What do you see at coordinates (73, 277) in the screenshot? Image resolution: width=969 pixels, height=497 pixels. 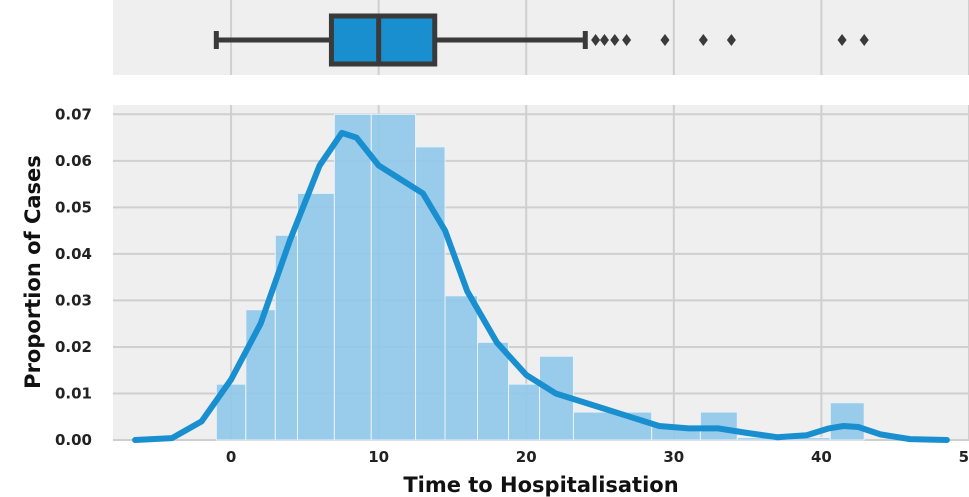 I see `y-axis-tick-labels: 0.00 0.01 0.02 0.03 0.04 0.05 0.06 0.07` at bounding box center [73, 277].